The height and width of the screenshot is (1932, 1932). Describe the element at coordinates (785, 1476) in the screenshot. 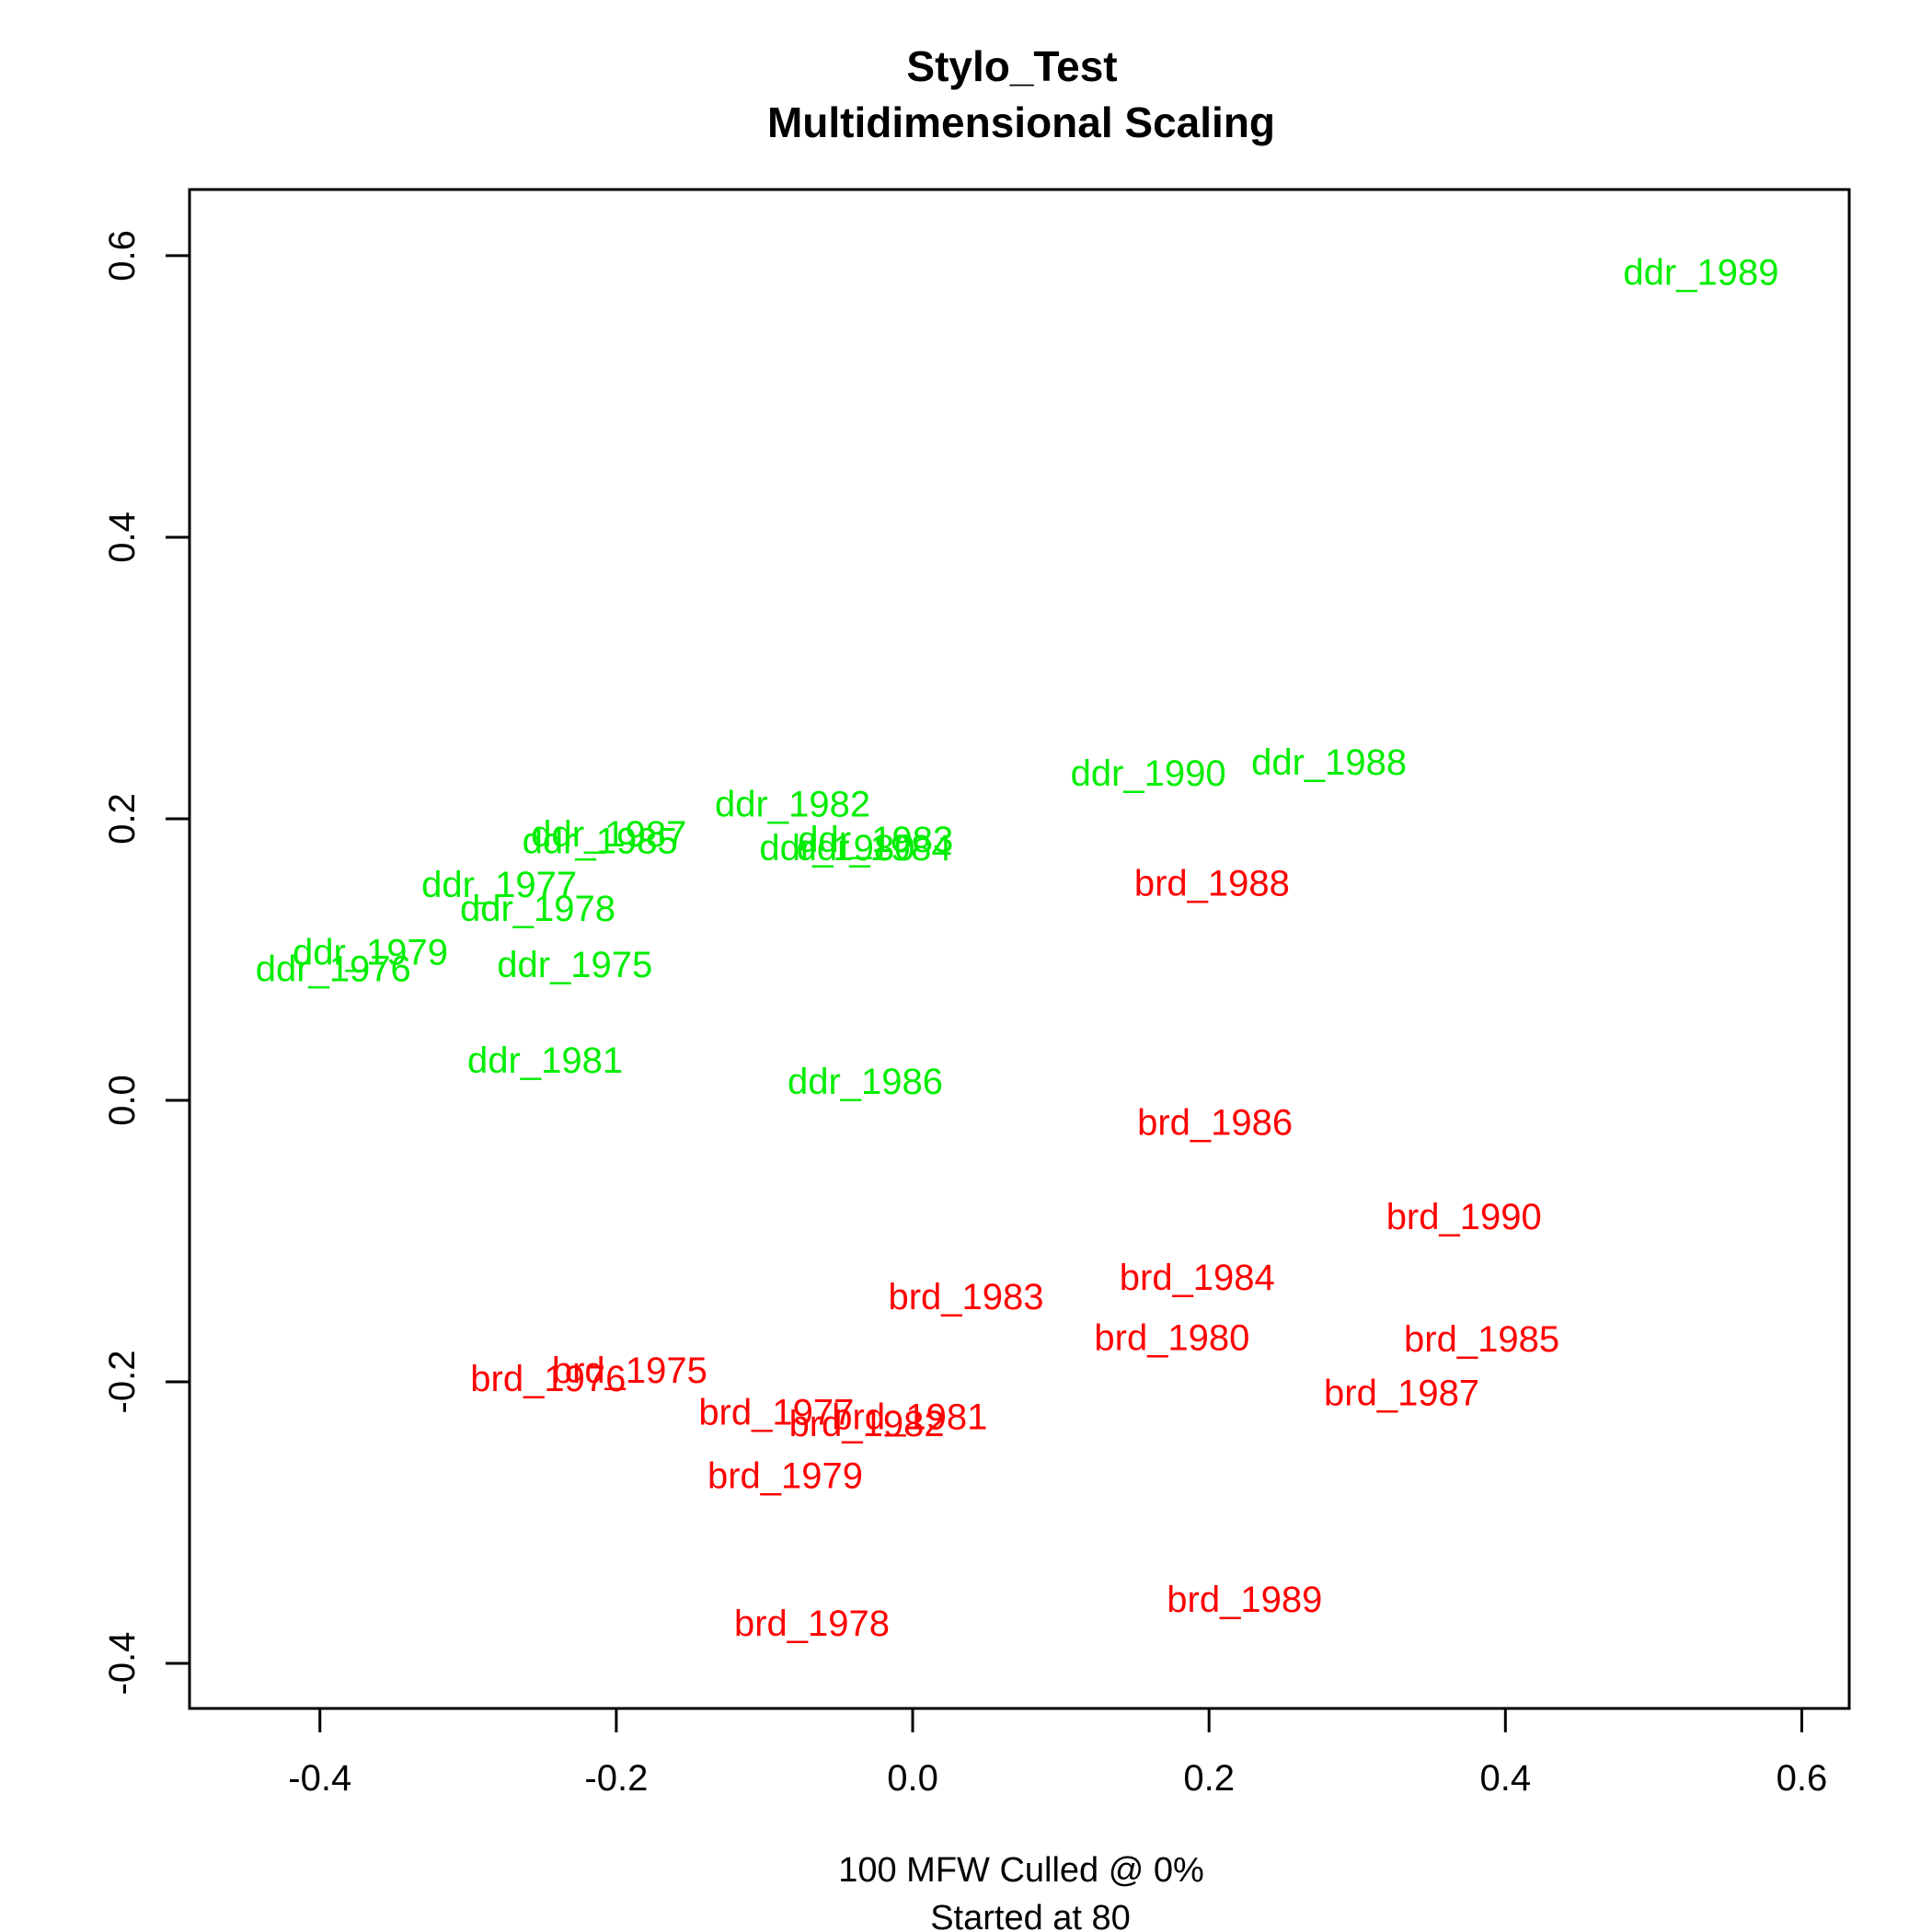

I see `point-label-brd-1979: brd_1979` at that location.